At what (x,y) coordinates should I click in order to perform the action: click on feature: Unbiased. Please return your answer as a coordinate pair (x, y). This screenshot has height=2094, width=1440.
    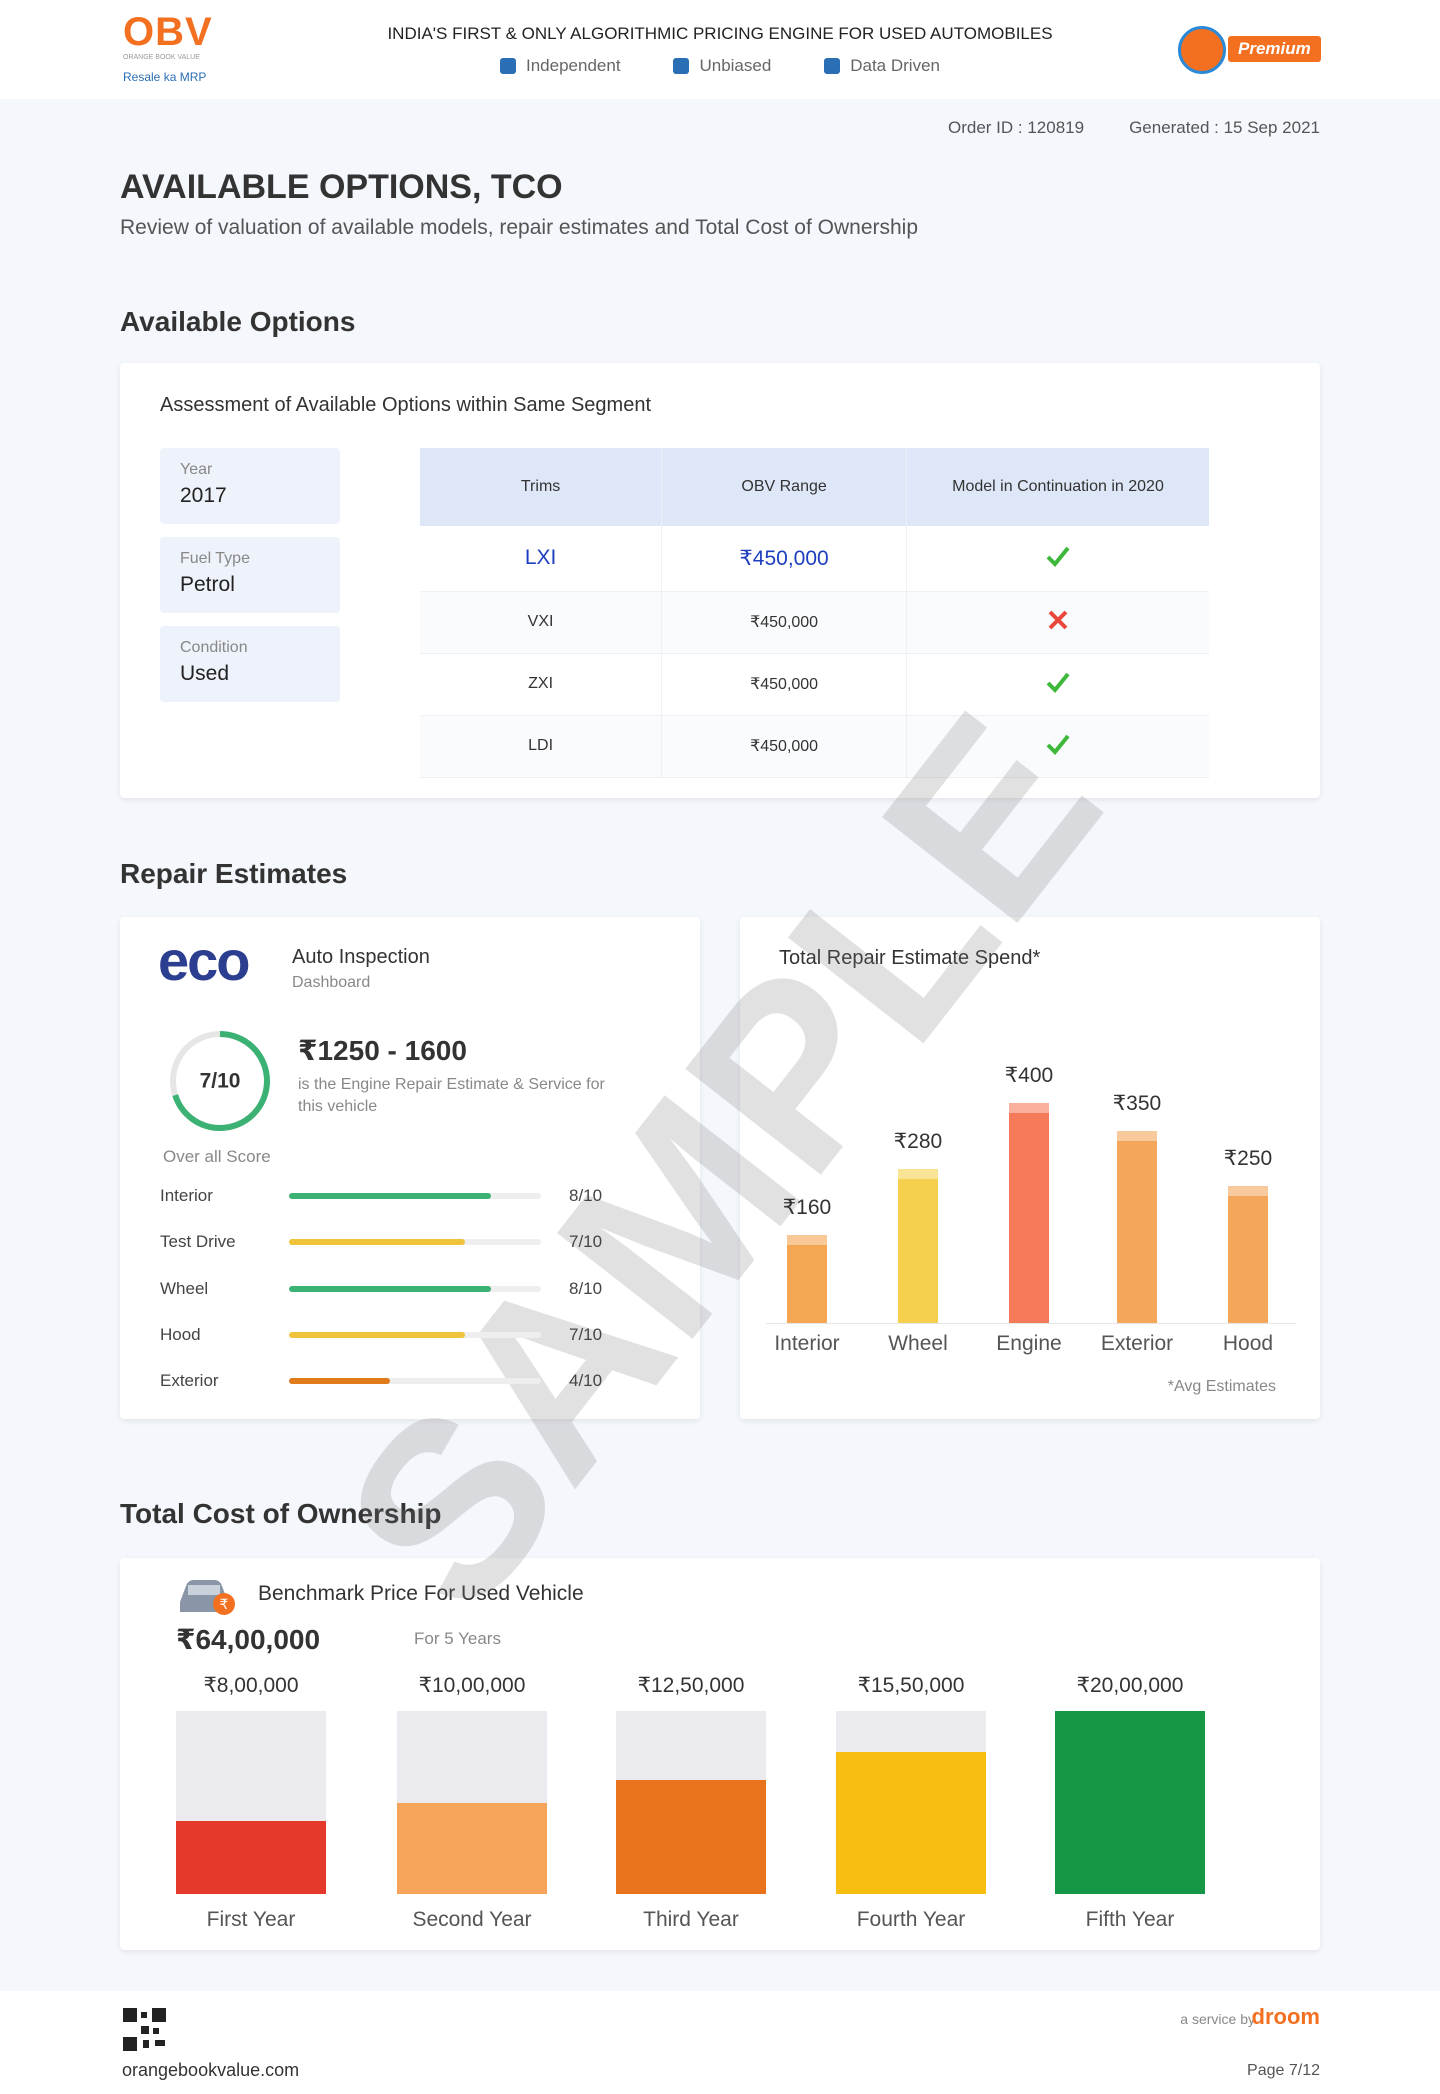
    Looking at the image, I should click on (722, 66).